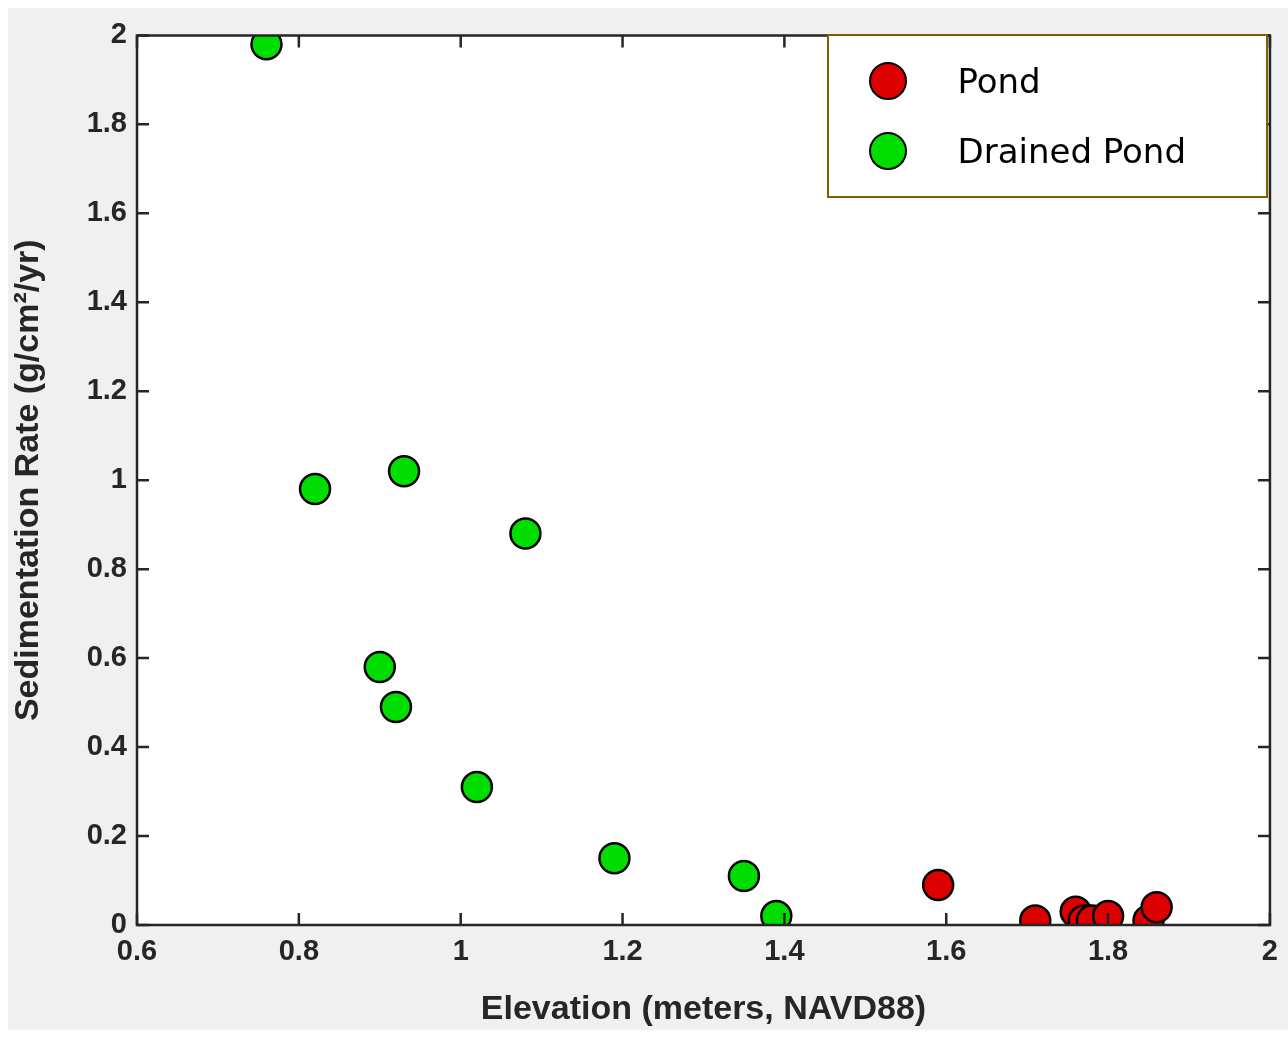  Describe the element at coordinates (118, 923) in the screenshot. I see `y-tick-label: 0` at that location.